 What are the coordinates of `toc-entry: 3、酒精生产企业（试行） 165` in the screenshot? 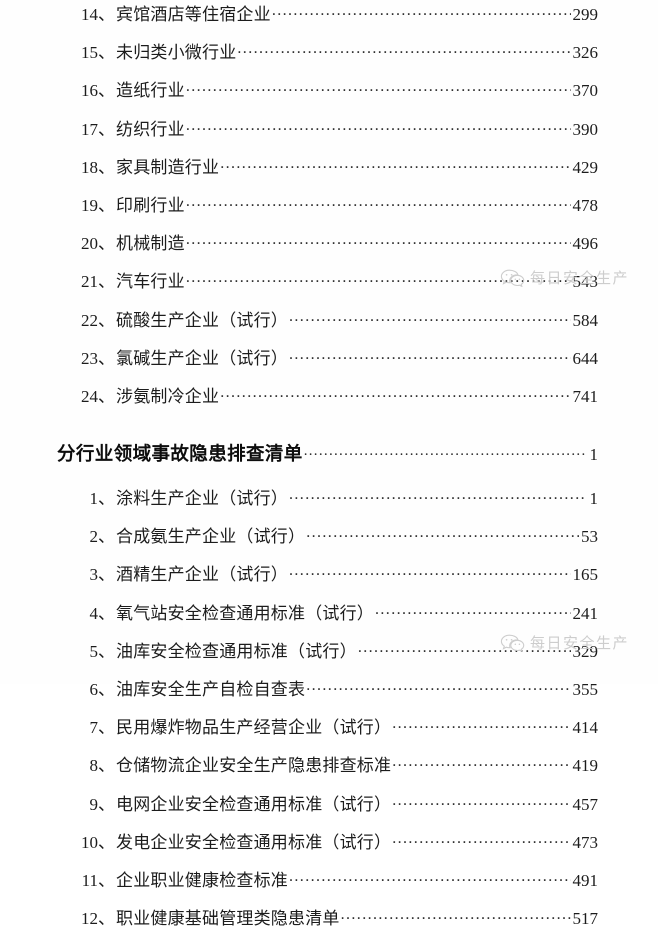 It's located at (329, 579).